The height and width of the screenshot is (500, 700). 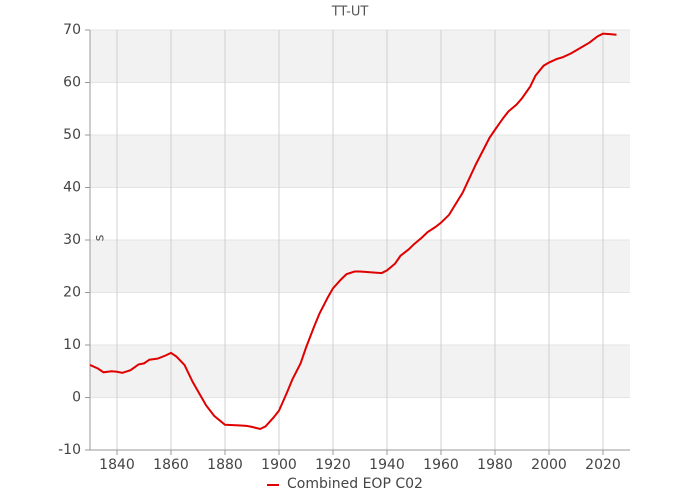 I want to click on x-tick-label: 1860, so click(x=171, y=465).